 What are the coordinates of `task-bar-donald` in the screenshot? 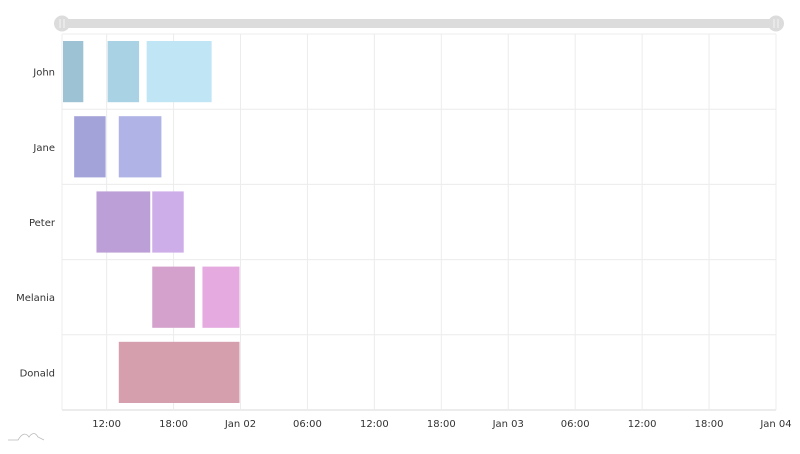 It's located at (179, 372).